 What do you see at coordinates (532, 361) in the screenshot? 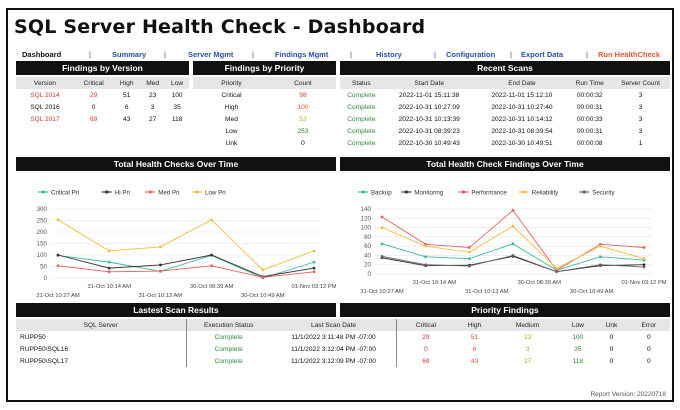
I see `table-row: 69 43 27 118 0 0` at bounding box center [532, 361].